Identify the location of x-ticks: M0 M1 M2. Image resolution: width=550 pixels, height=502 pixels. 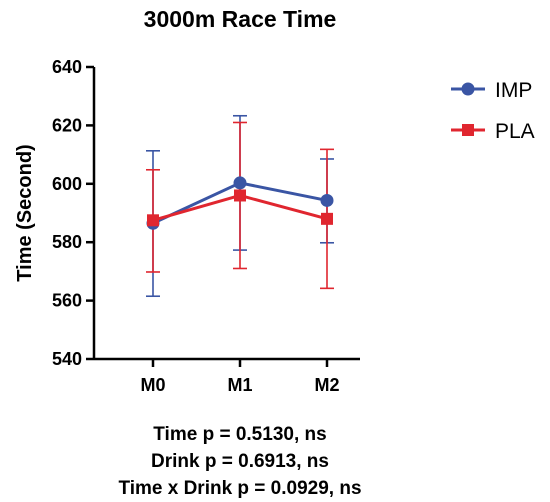
(240, 377).